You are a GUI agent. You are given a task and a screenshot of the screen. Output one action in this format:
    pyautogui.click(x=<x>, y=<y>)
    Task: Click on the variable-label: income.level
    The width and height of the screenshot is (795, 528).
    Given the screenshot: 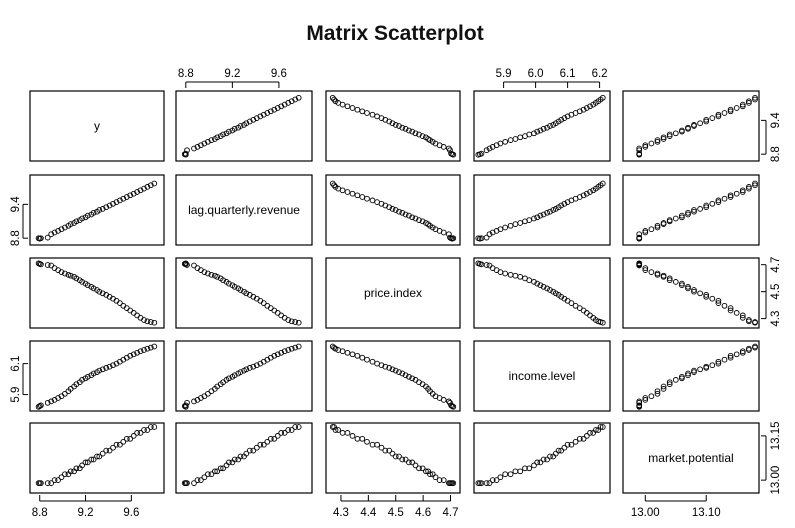 What is the action you would take?
    pyautogui.click(x=542, y=376)
    